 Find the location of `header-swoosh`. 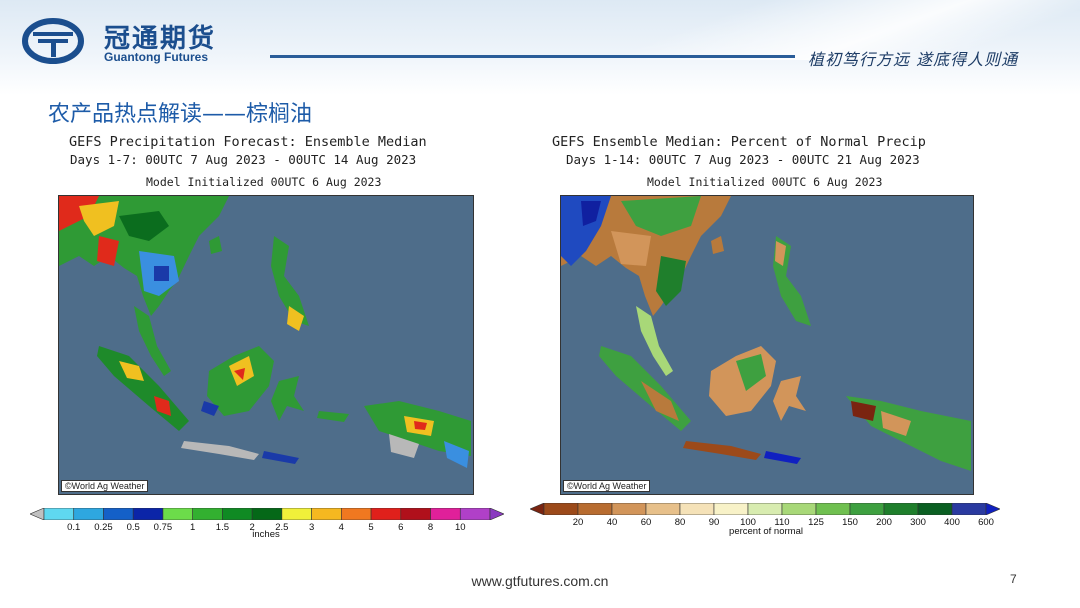

header-swoosh is located at coordinates (820, 30).